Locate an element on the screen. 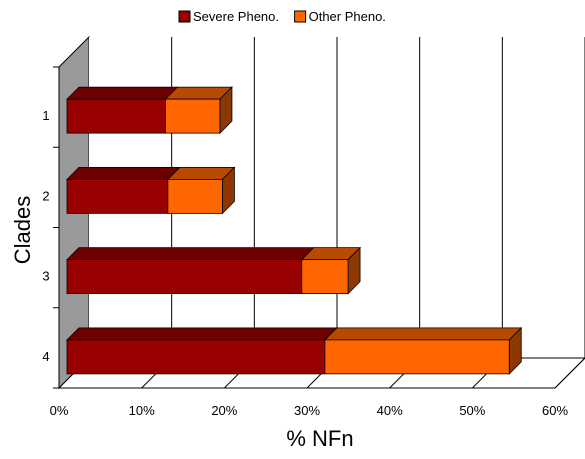 Image resolution: width=585 pixels, height=459 pixels. y-category-label: 3 is located at coordinates (45, 276).